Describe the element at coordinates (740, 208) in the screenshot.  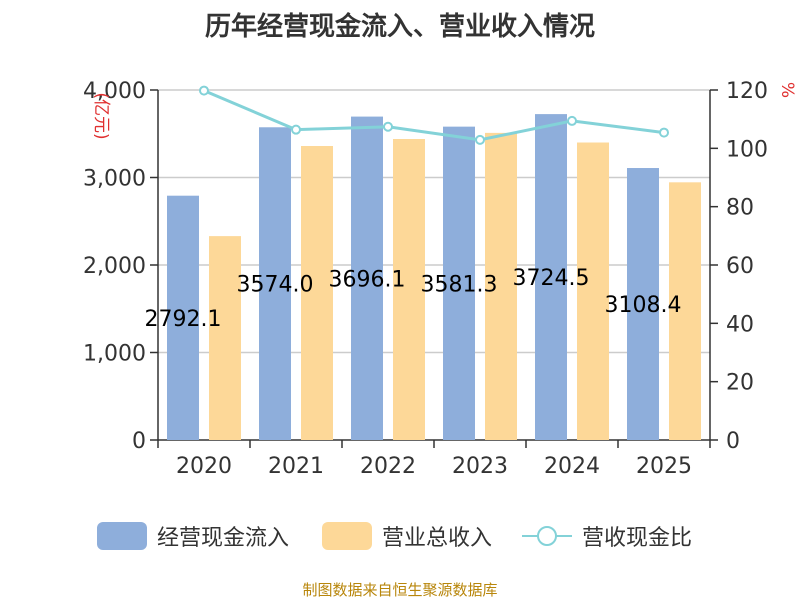
I see `y-right-tick-label-4: 80` at that location.